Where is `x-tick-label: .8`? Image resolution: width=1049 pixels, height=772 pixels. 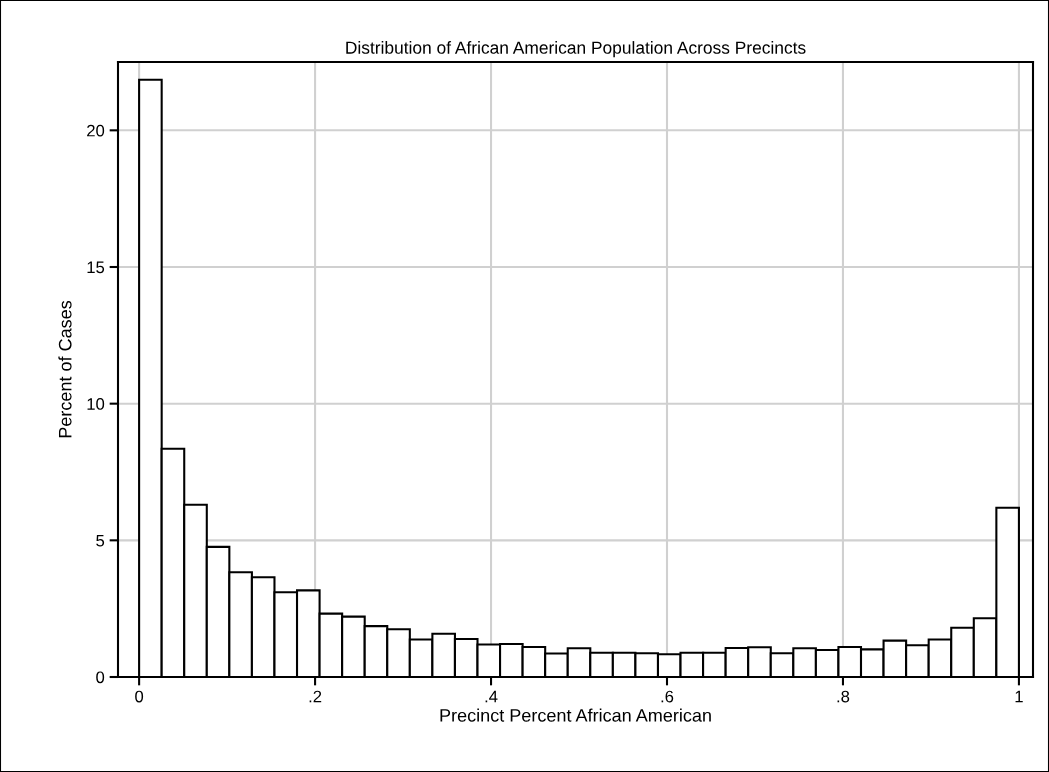 x-tick-label: .8 is located at coordinates (843, 696).